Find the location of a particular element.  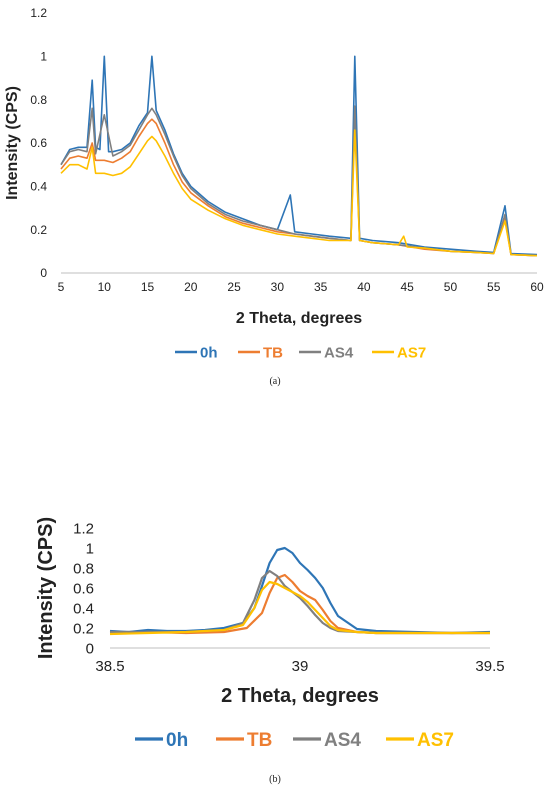

x-tick-label: 40 is located at coordinates (364, 287).